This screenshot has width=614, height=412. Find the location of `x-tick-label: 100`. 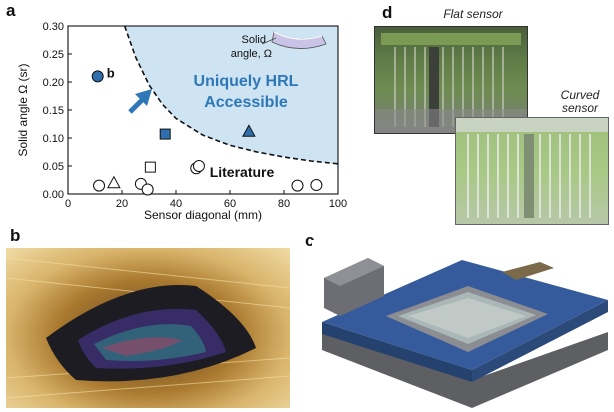

x-tick-label: 100 is located at coordinates (338, 204).